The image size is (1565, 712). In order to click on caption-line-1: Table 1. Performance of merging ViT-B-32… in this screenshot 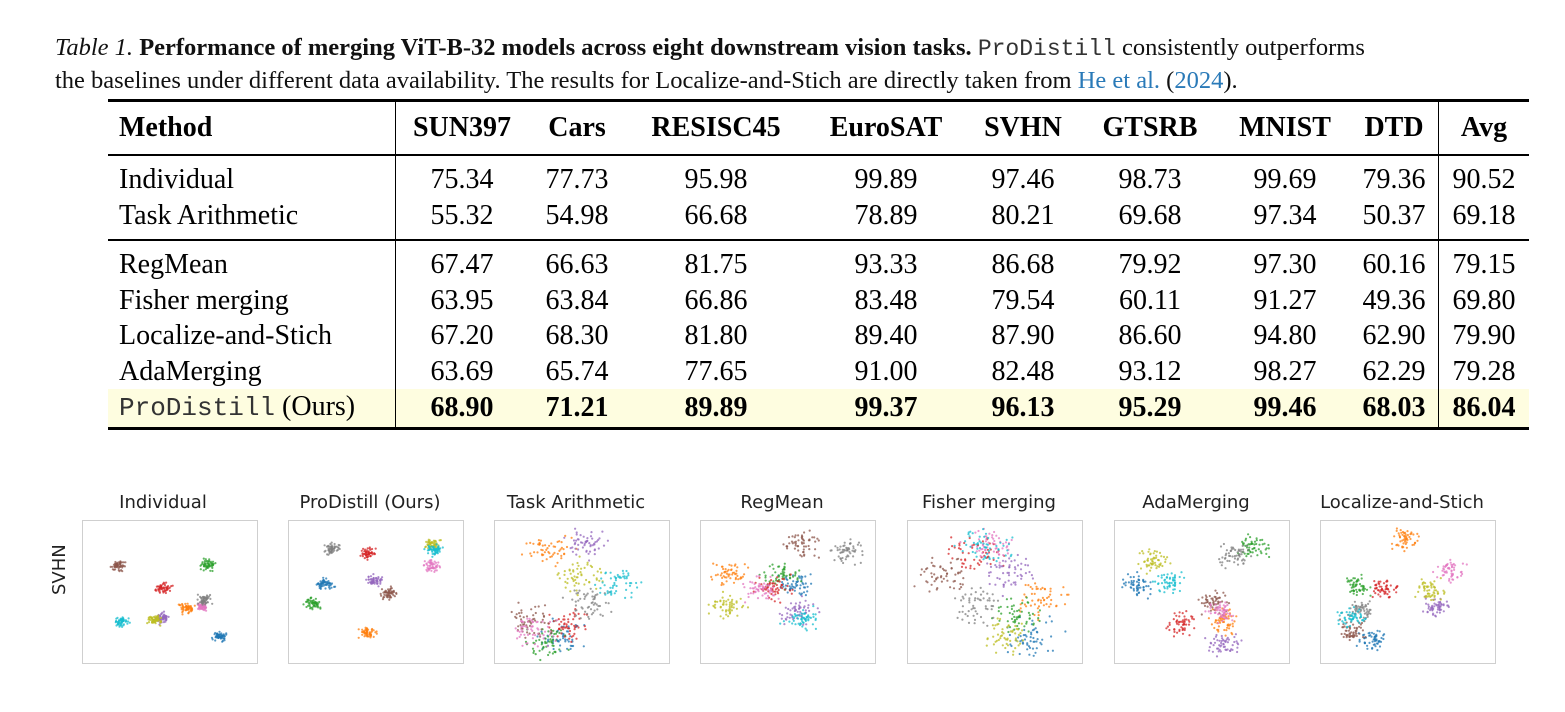, I will do `click(790, 48)`.